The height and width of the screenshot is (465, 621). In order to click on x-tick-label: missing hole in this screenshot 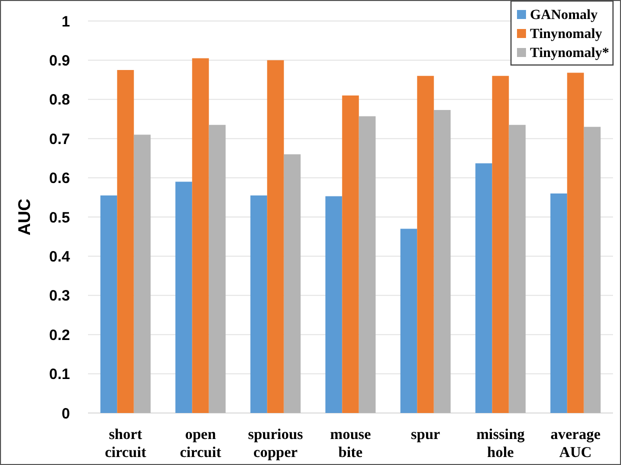, I will do `click(501, 444)`.